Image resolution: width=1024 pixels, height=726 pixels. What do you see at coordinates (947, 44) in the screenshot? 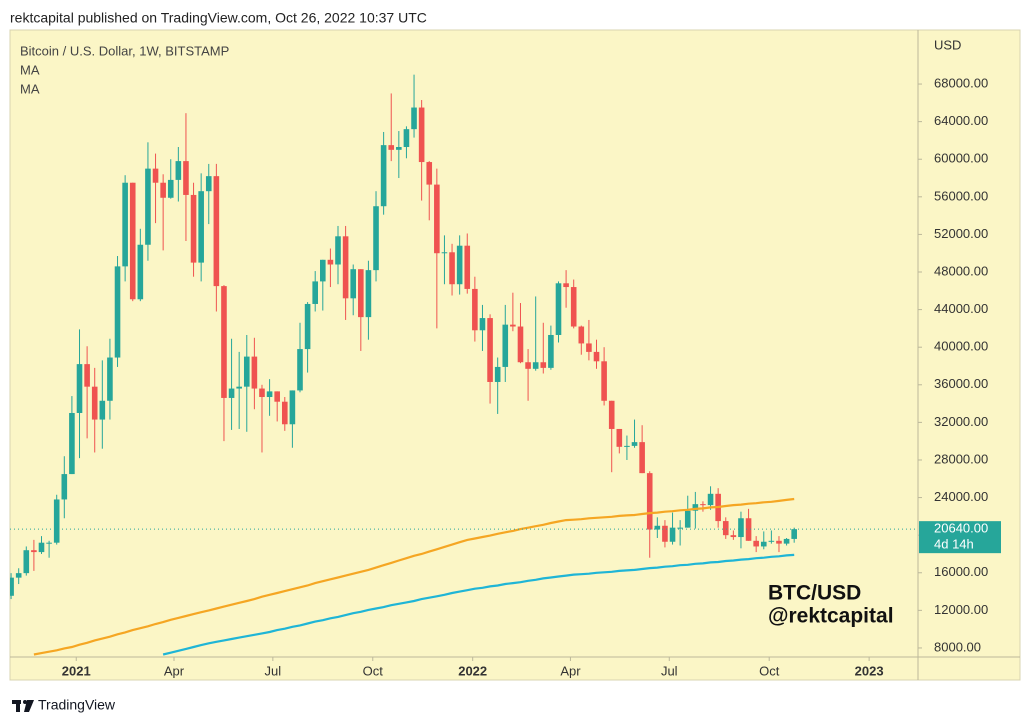
I see `currency-label: USD` at bounding box center [947, 44].